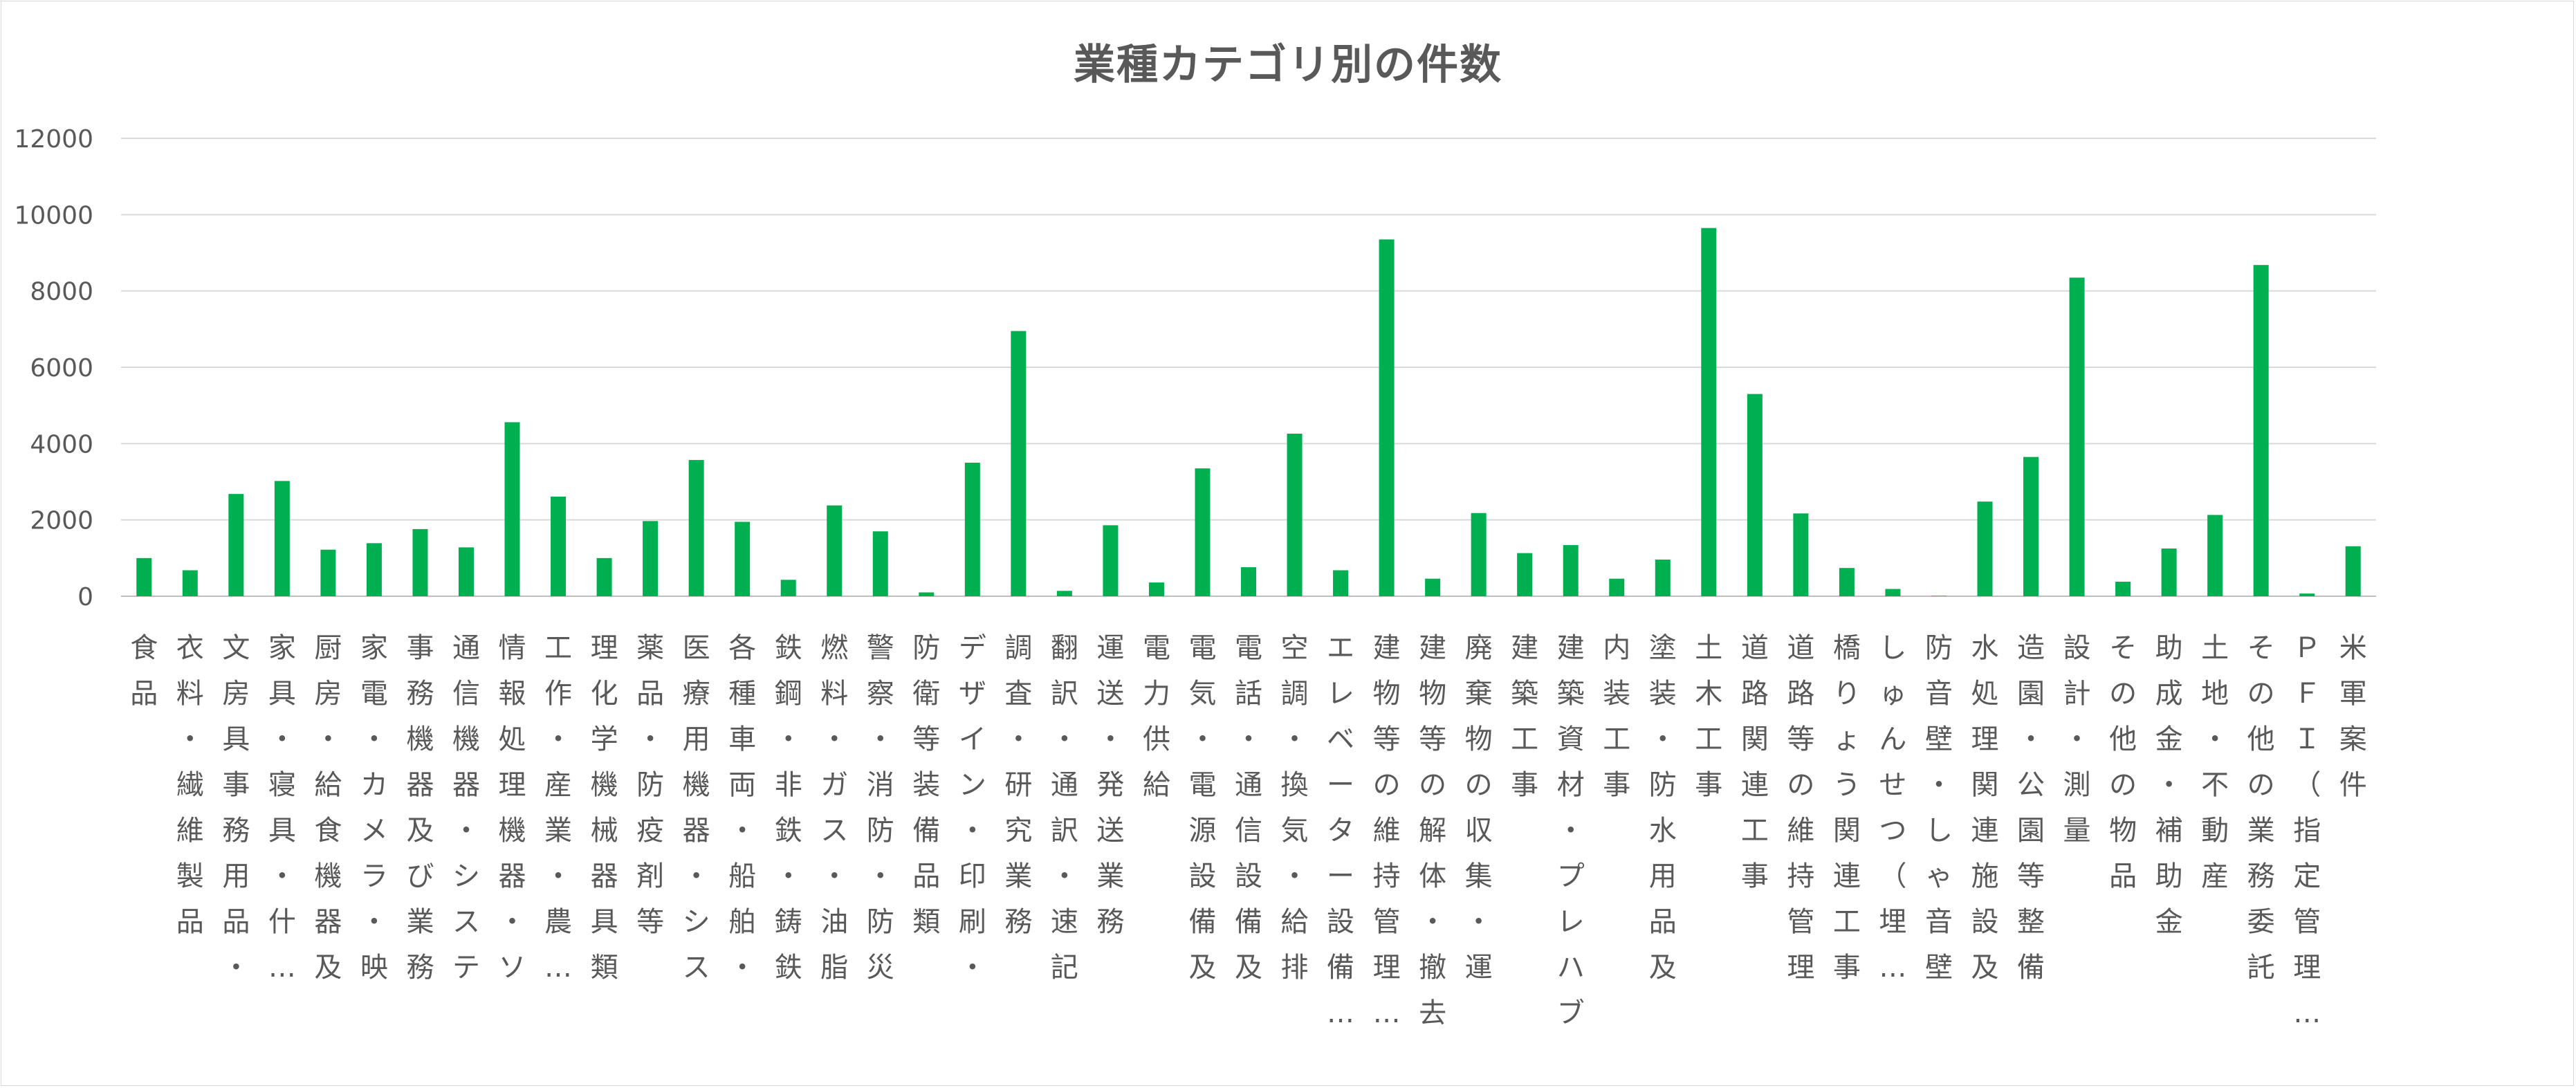 The width and height of the screenshot is (2576, 1088). Describe the element at coordinates (2077, 739) in the screenshot. I see `x-tick-label: 設計・測量` at that location.